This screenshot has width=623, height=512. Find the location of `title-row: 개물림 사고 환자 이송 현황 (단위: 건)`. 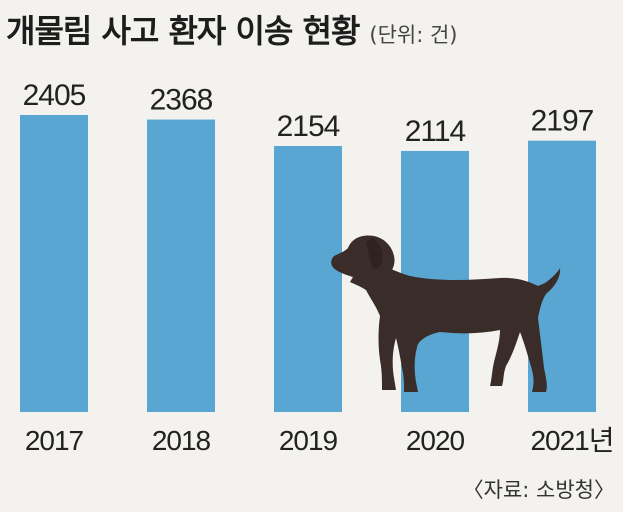

title-row: 개물림 사고 환자 이송 현황 (단위: 건) is located at coordinates (232, 29).